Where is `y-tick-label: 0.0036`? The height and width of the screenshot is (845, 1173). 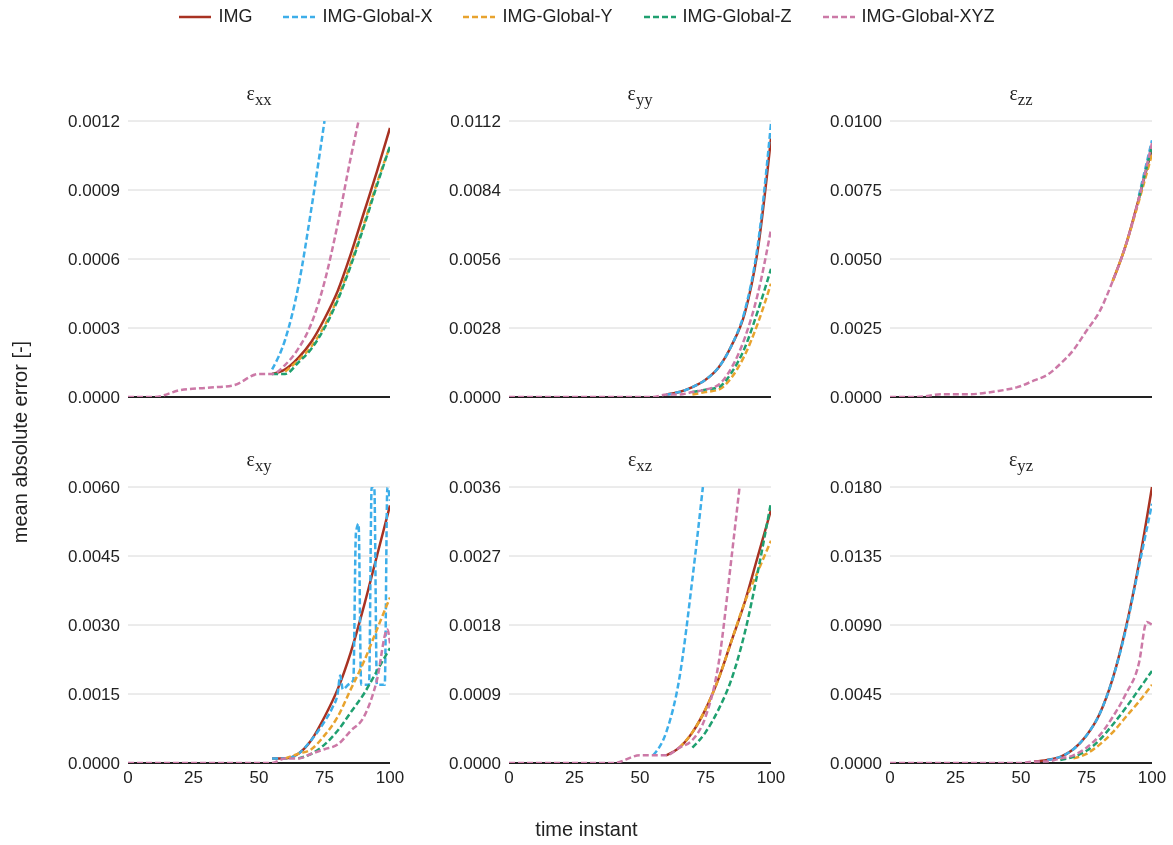 y-tick-label: 0.0036 is located at coordinates (475, 488).